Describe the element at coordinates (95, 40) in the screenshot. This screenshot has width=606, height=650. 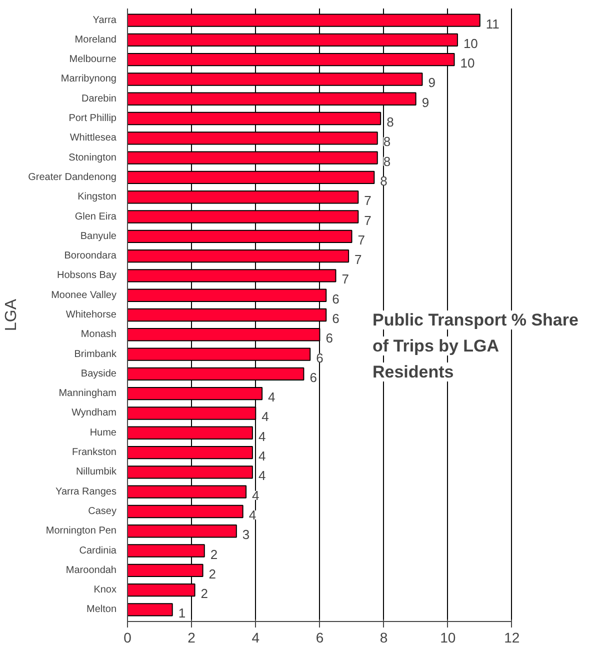
I see `y-tick-label: Moreland` at that location.